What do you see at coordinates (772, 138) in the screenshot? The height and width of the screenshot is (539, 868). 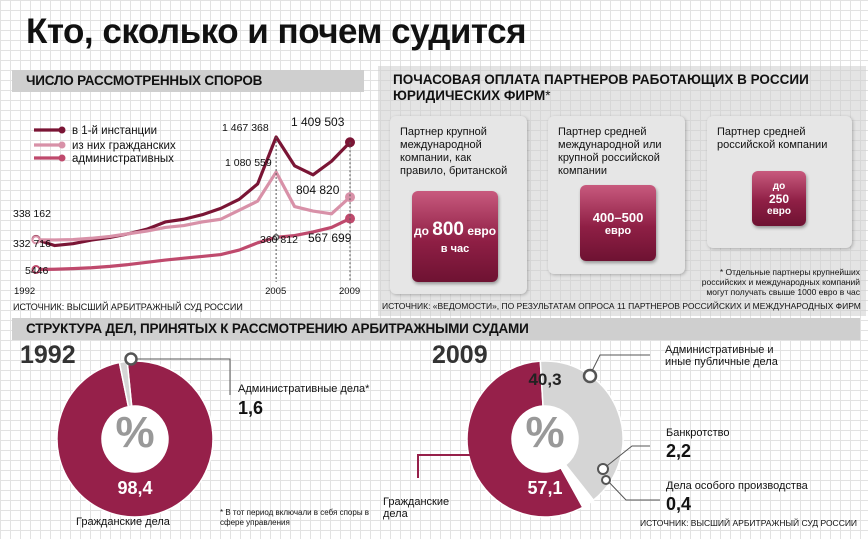 I see `rate-card-russian-text: Партнер средней российской компании` at bounding box center [772, 138].